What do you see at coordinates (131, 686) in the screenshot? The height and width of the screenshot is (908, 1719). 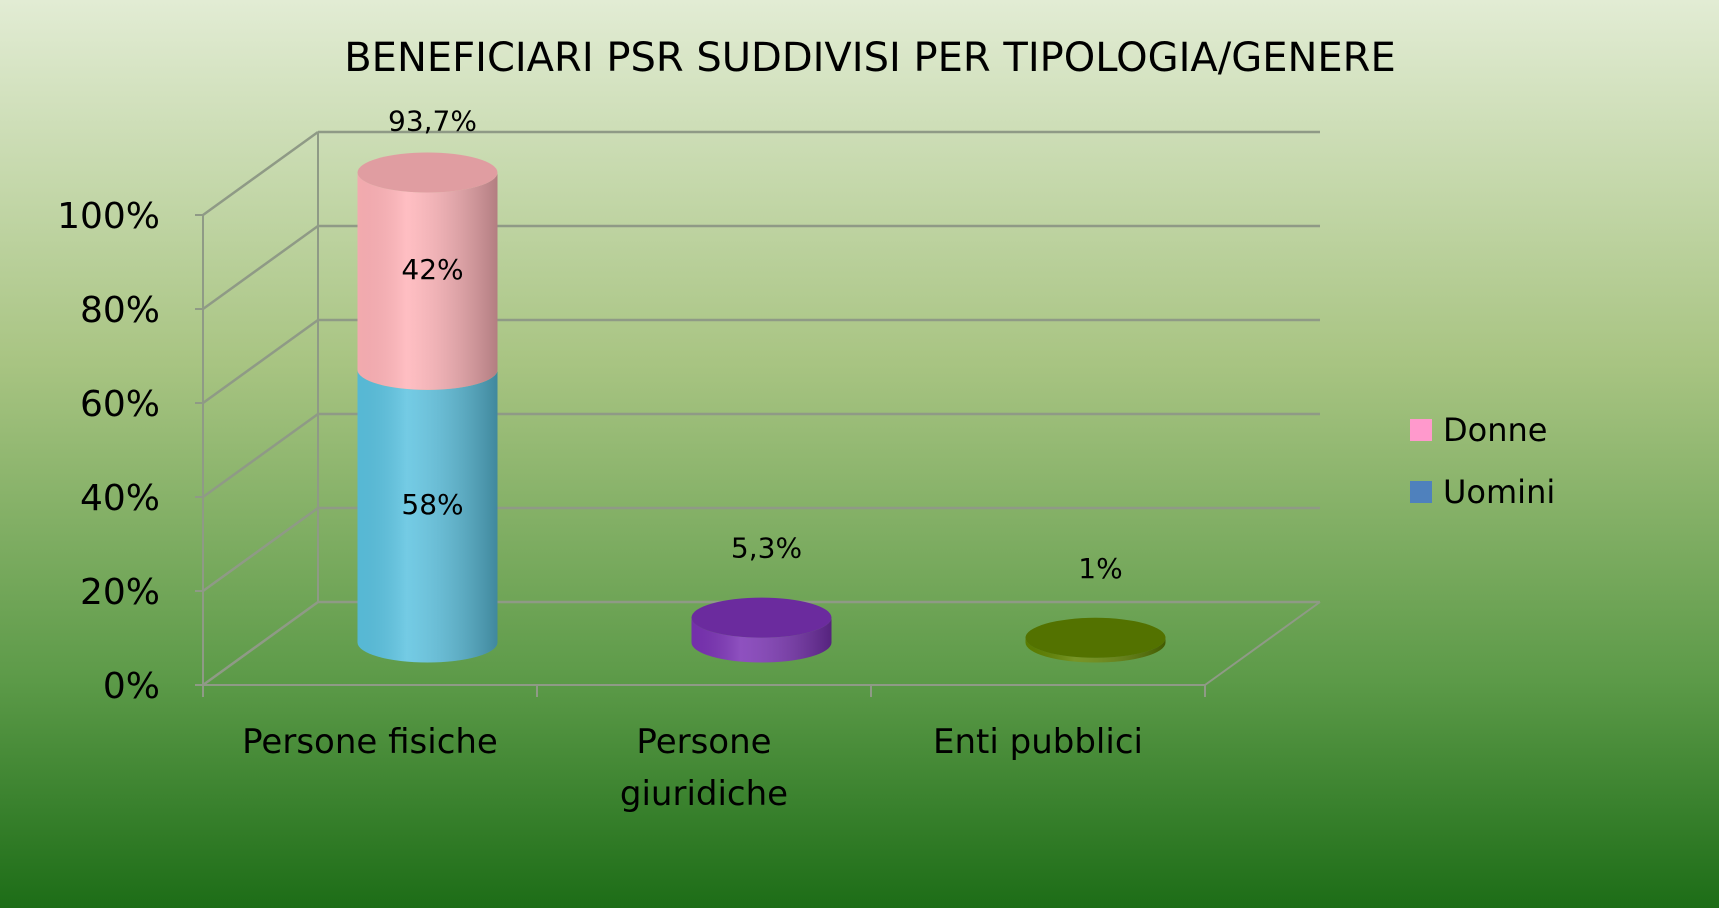 I see `y-tick-label: 0%` at bounding box center [131, 686].